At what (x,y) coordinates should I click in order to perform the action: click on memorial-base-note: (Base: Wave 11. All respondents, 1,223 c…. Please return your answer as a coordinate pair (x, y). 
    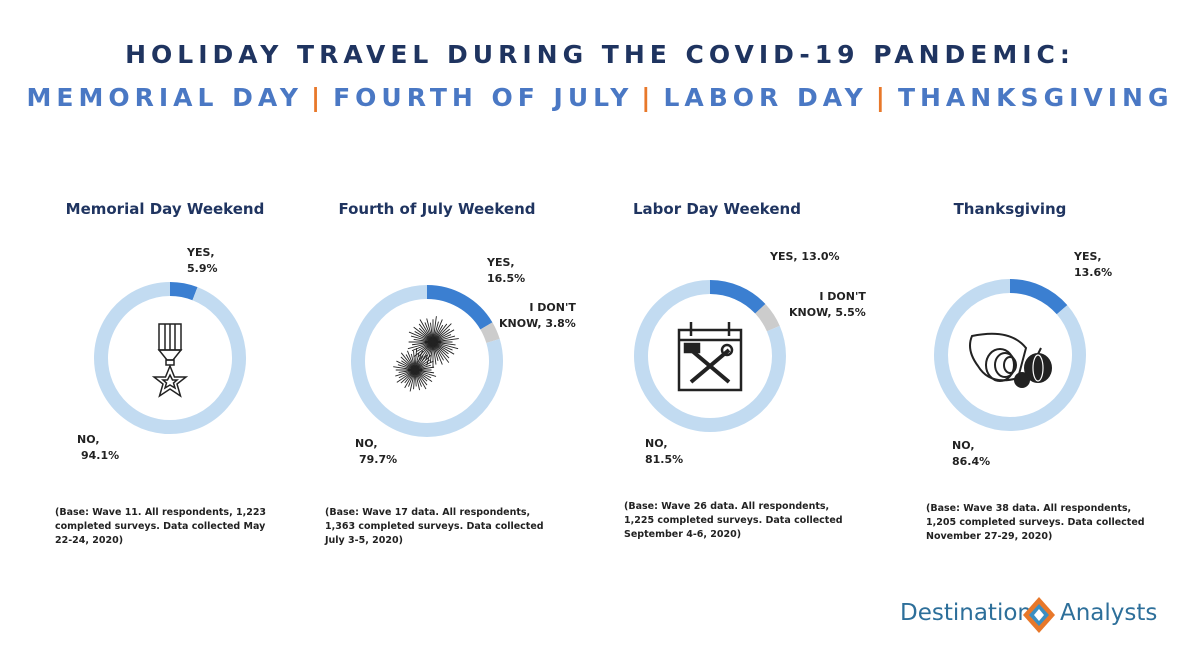
    Looking at the image, I should click on (161, 526).